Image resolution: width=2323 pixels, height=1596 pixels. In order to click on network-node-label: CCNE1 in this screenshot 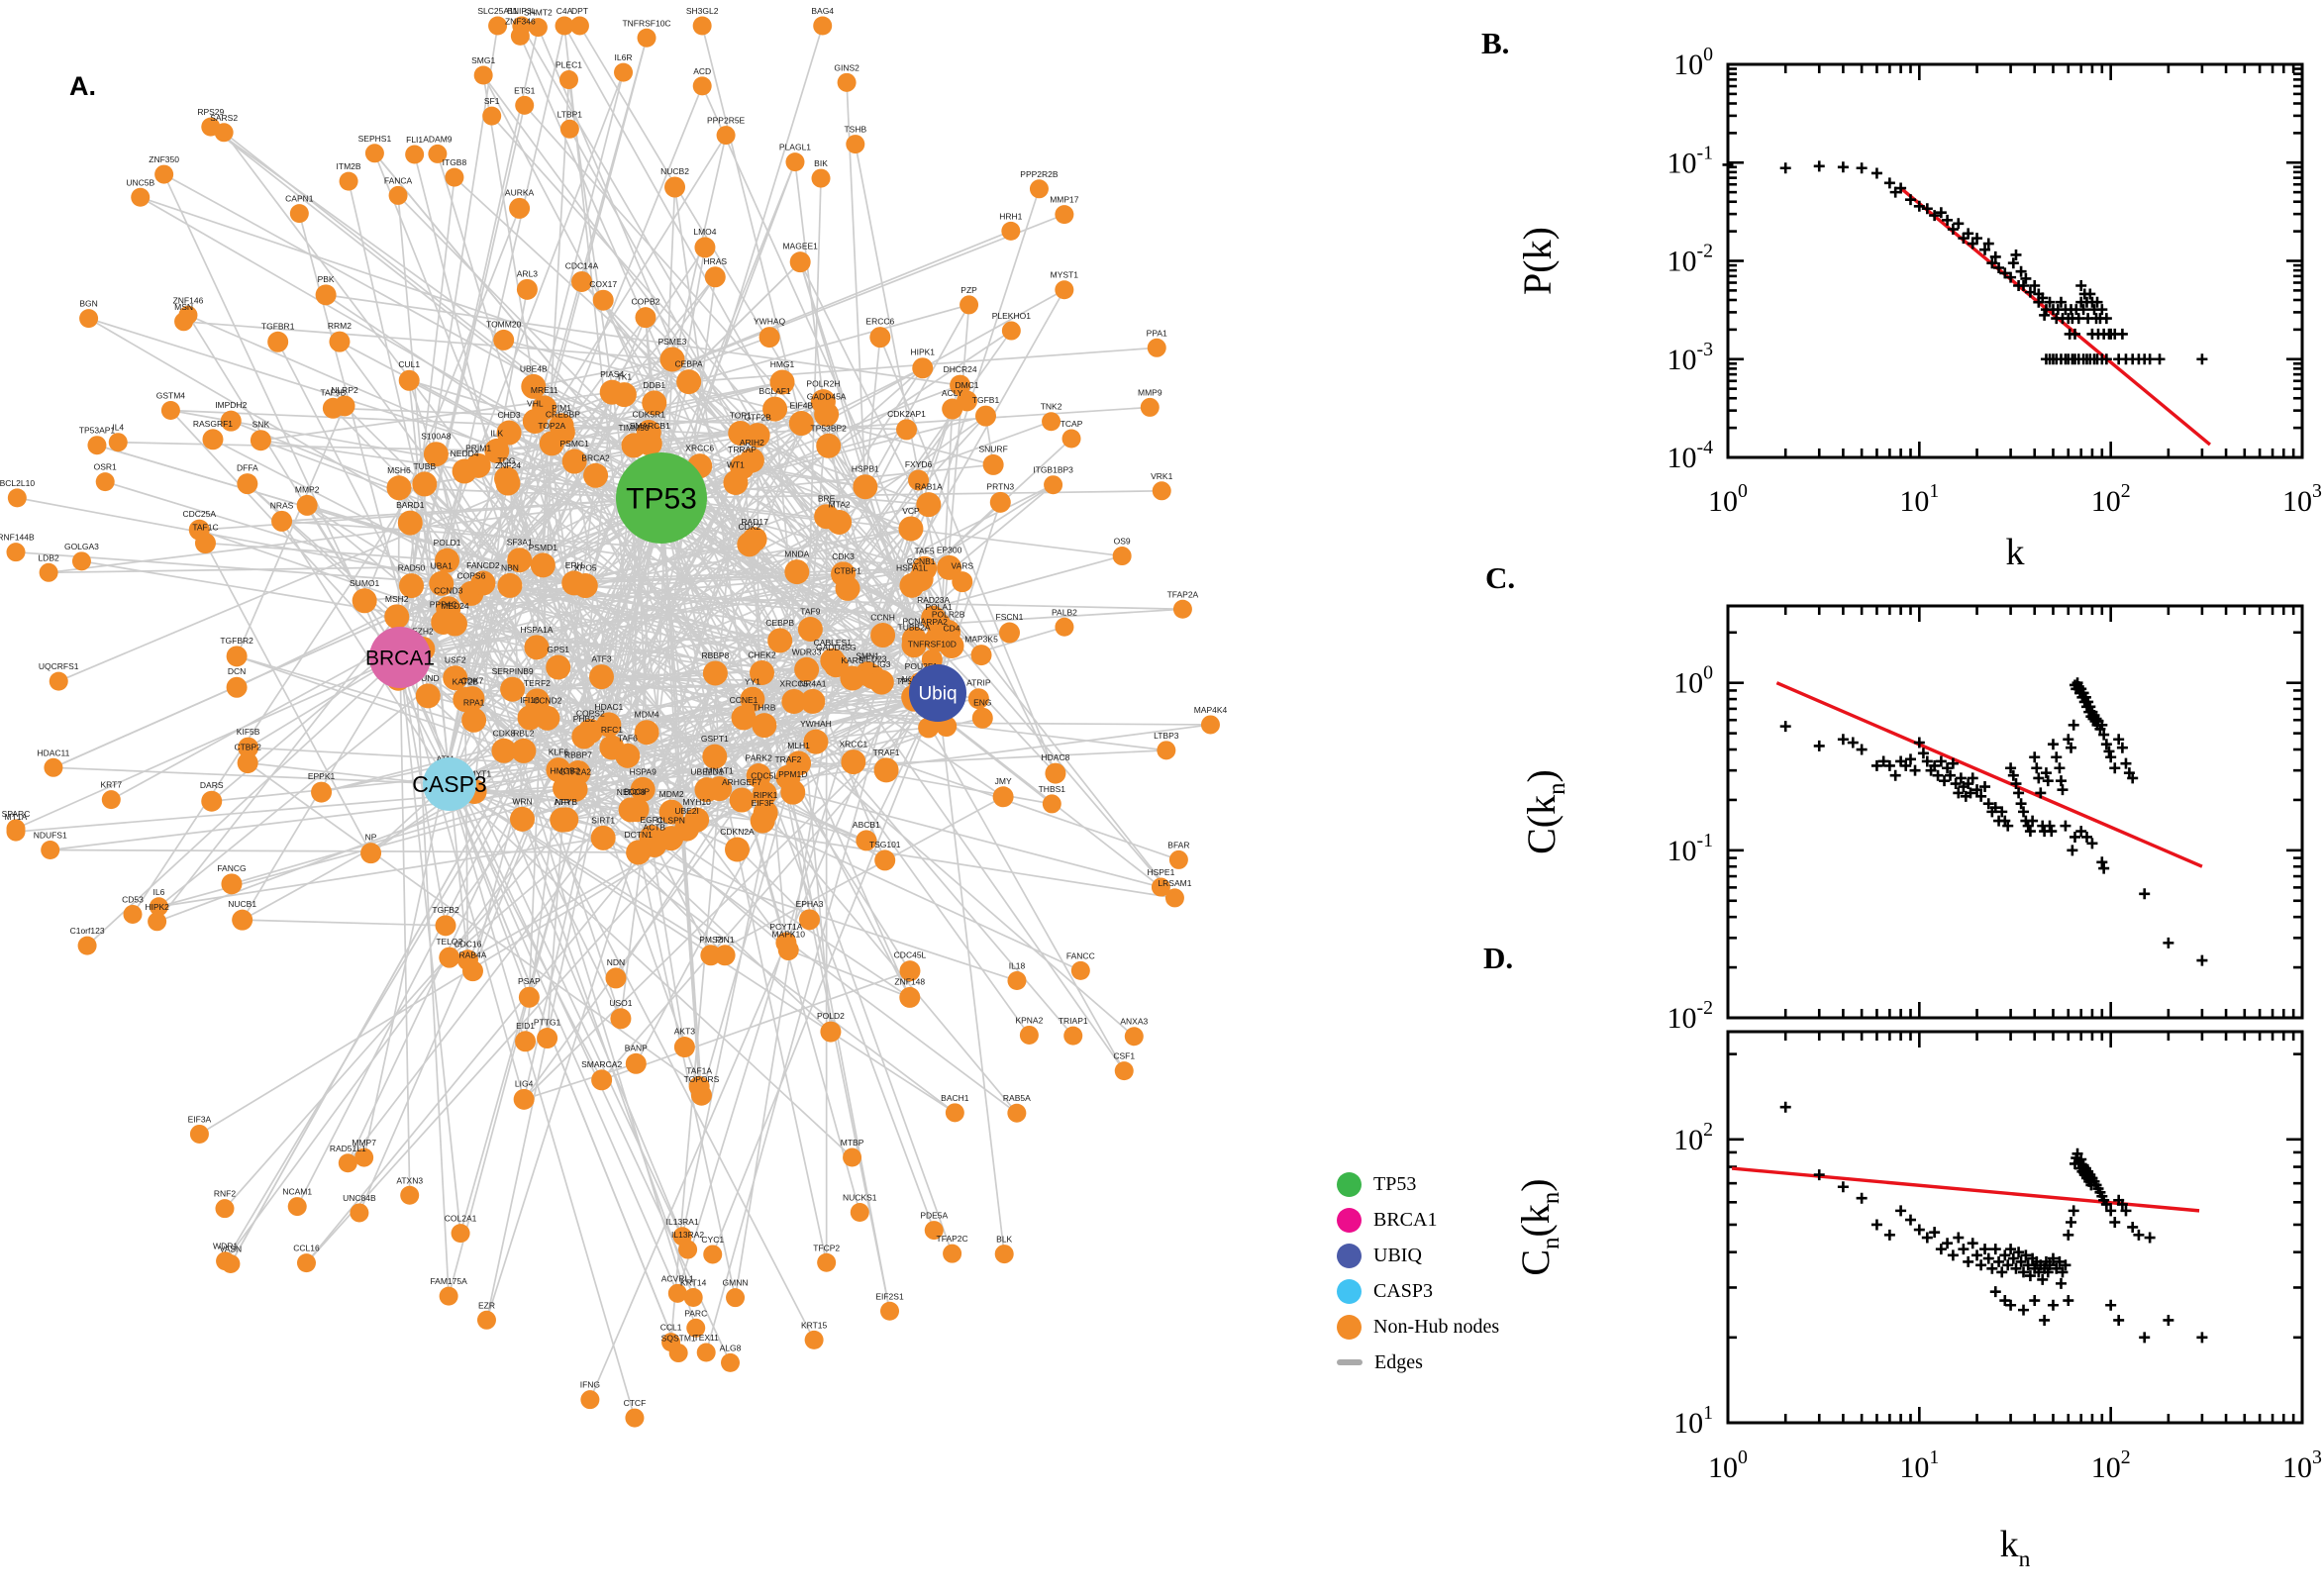, I will do `click(744, 700)`.